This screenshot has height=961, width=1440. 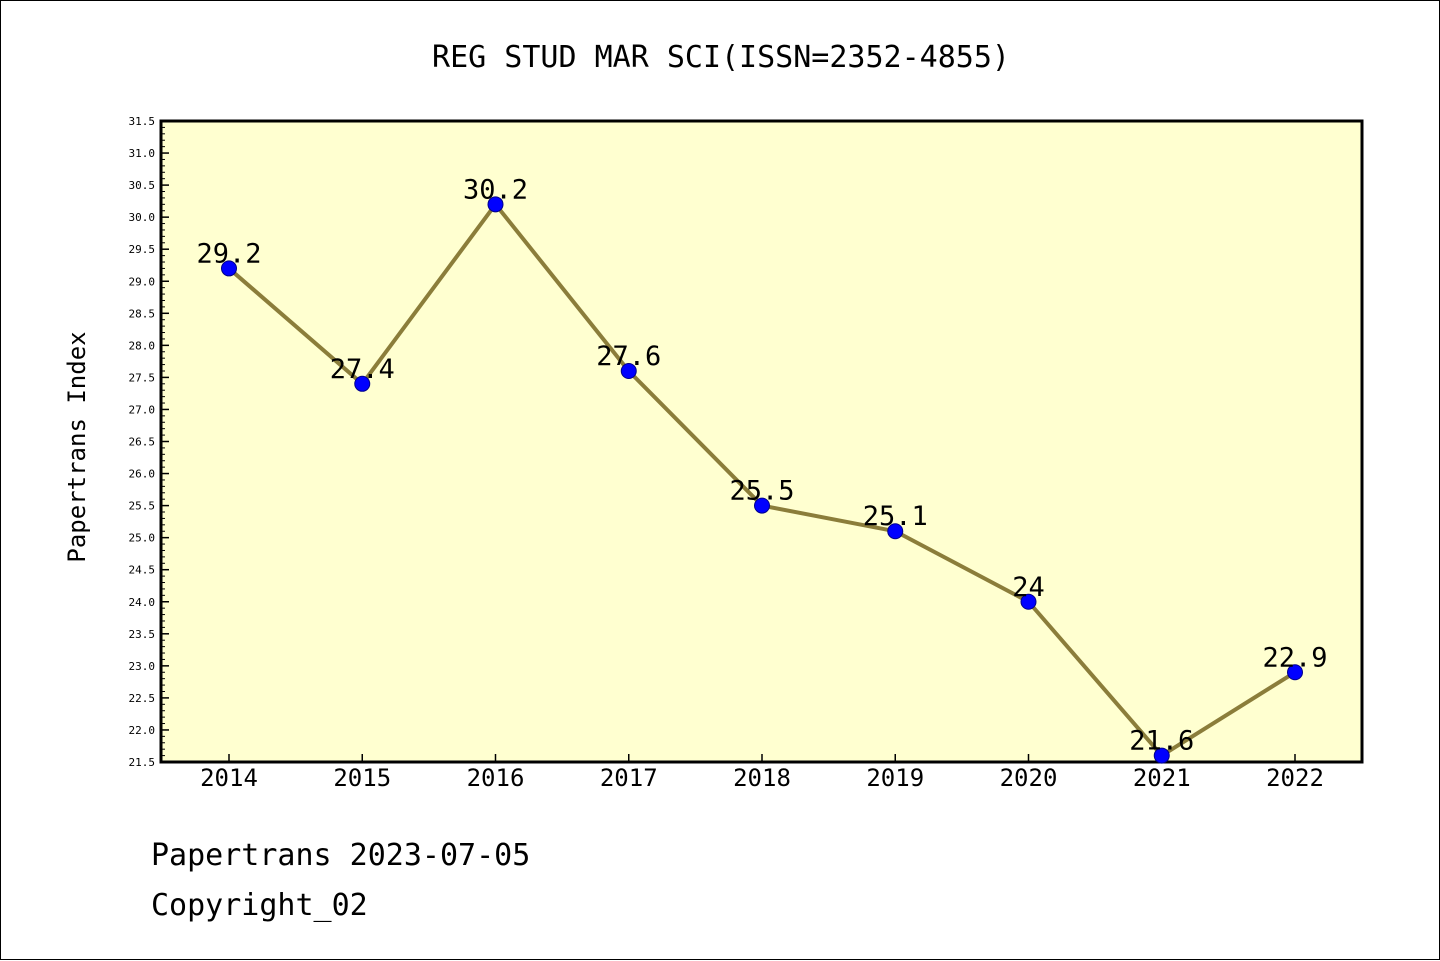 I want to click on y-tick-label: 23.5, so click(x=142, y=634).